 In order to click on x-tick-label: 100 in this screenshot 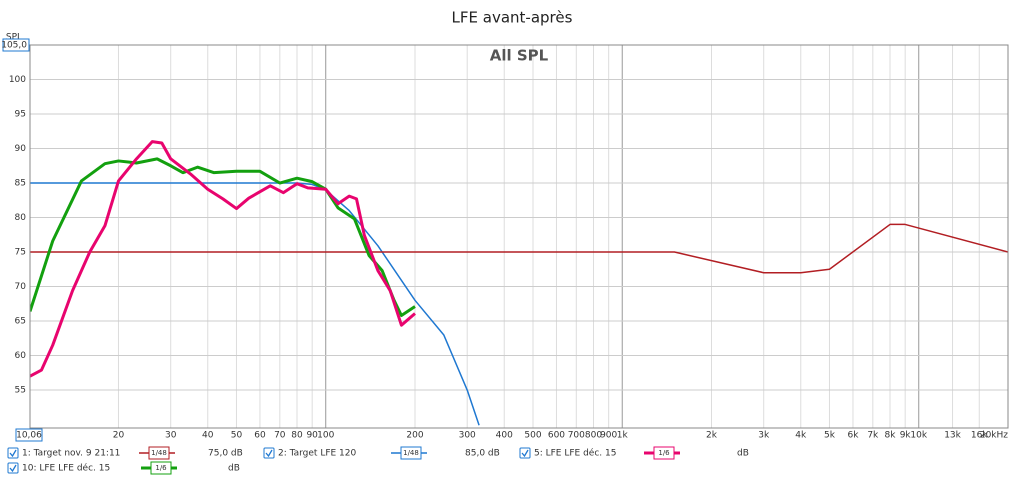, I will do `click(325, 436)`.